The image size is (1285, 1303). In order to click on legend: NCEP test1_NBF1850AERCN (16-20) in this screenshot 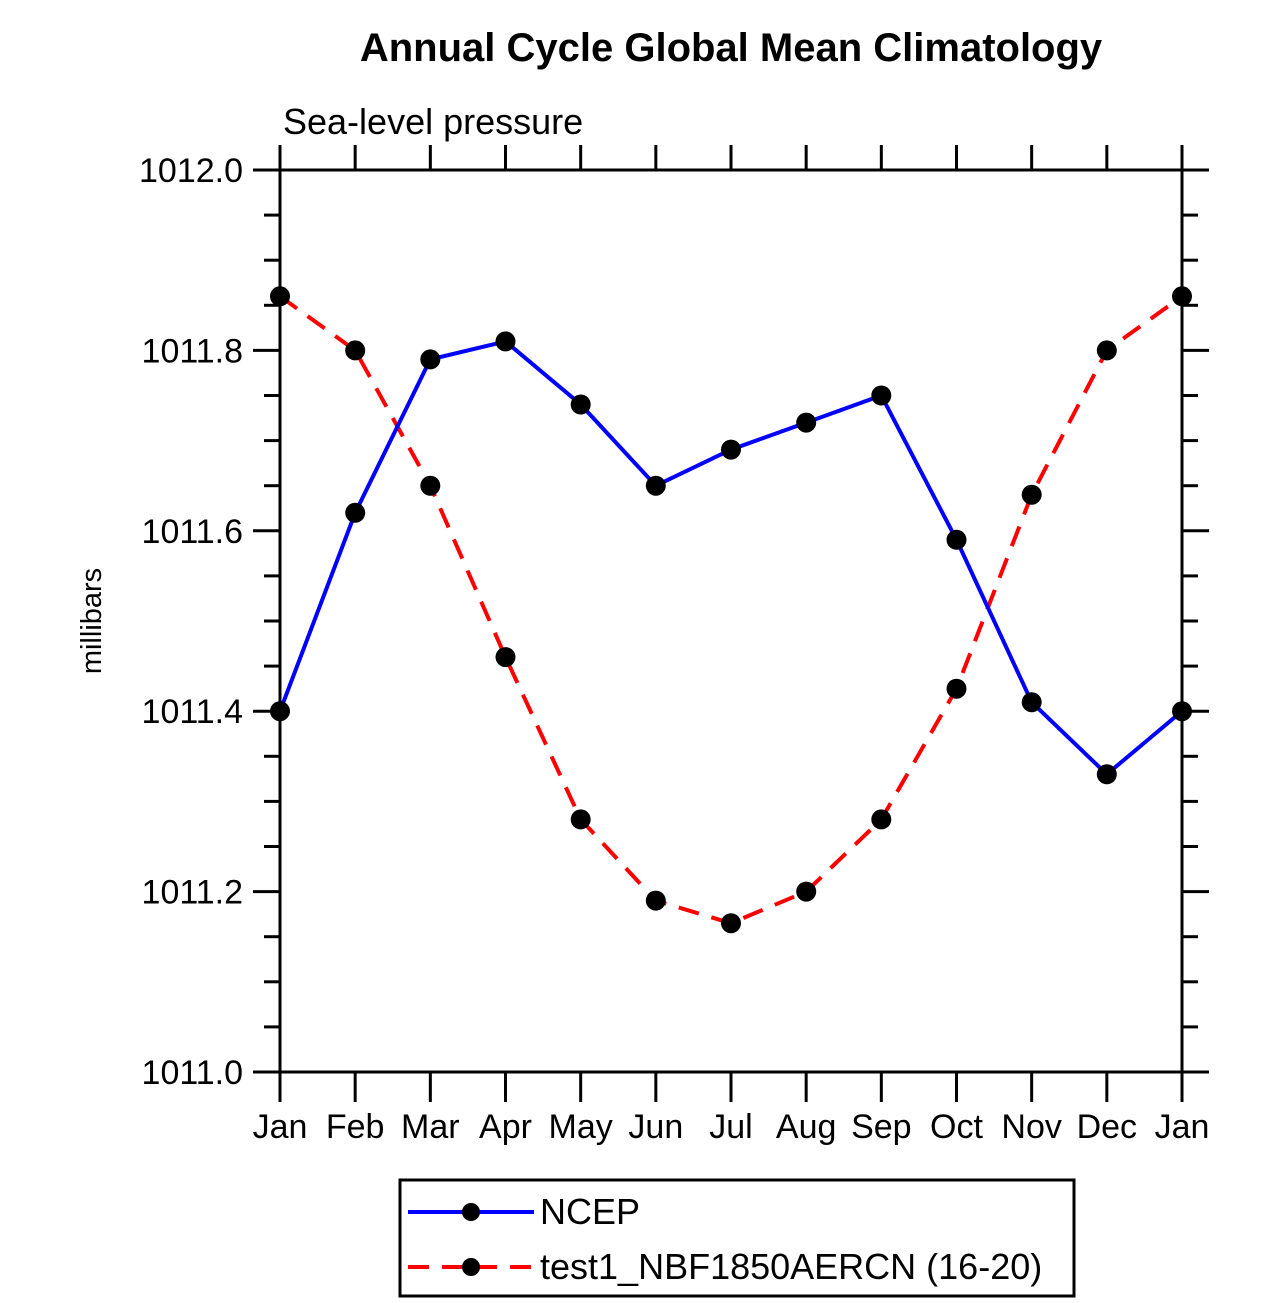, I will do `click(737, 1238)`.